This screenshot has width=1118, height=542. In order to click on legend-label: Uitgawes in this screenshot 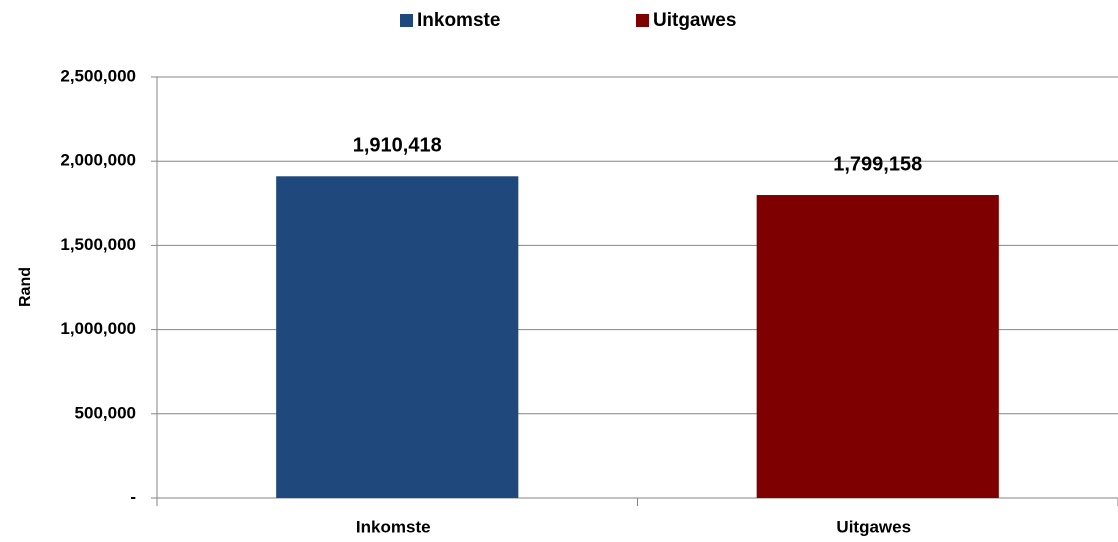, I will do `click(694, 20)`.